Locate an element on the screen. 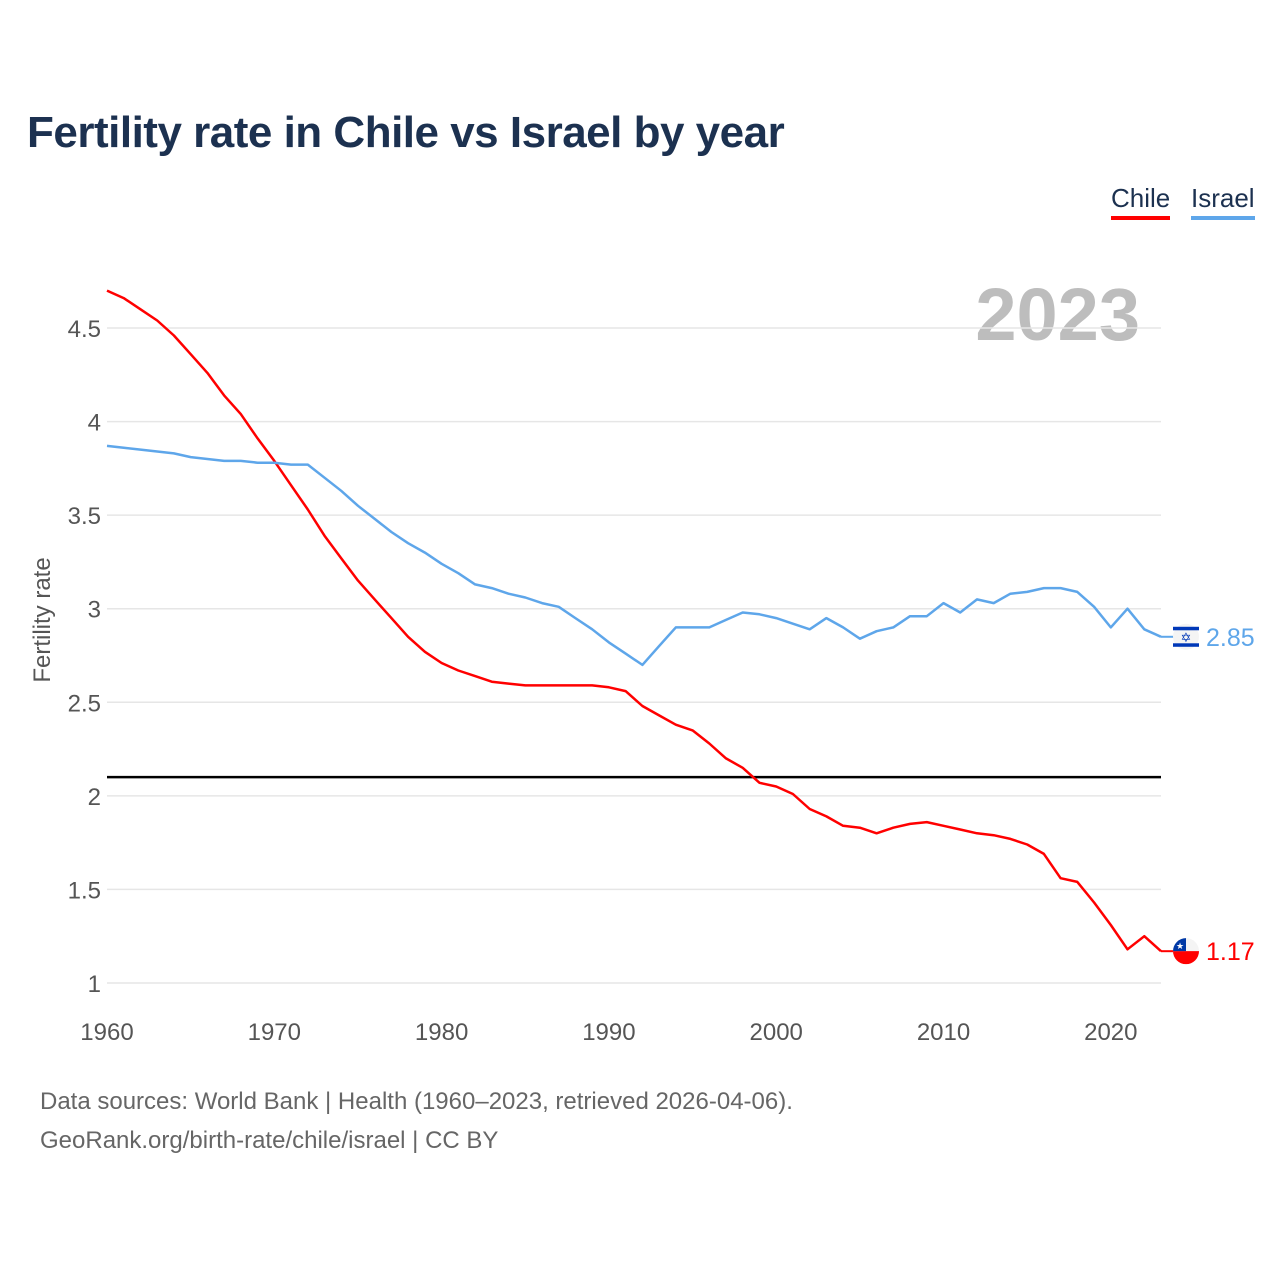 This screenshot has width=1280, height=1280. x-tick-label: 2020 is located at coordinates (1110, 1032).